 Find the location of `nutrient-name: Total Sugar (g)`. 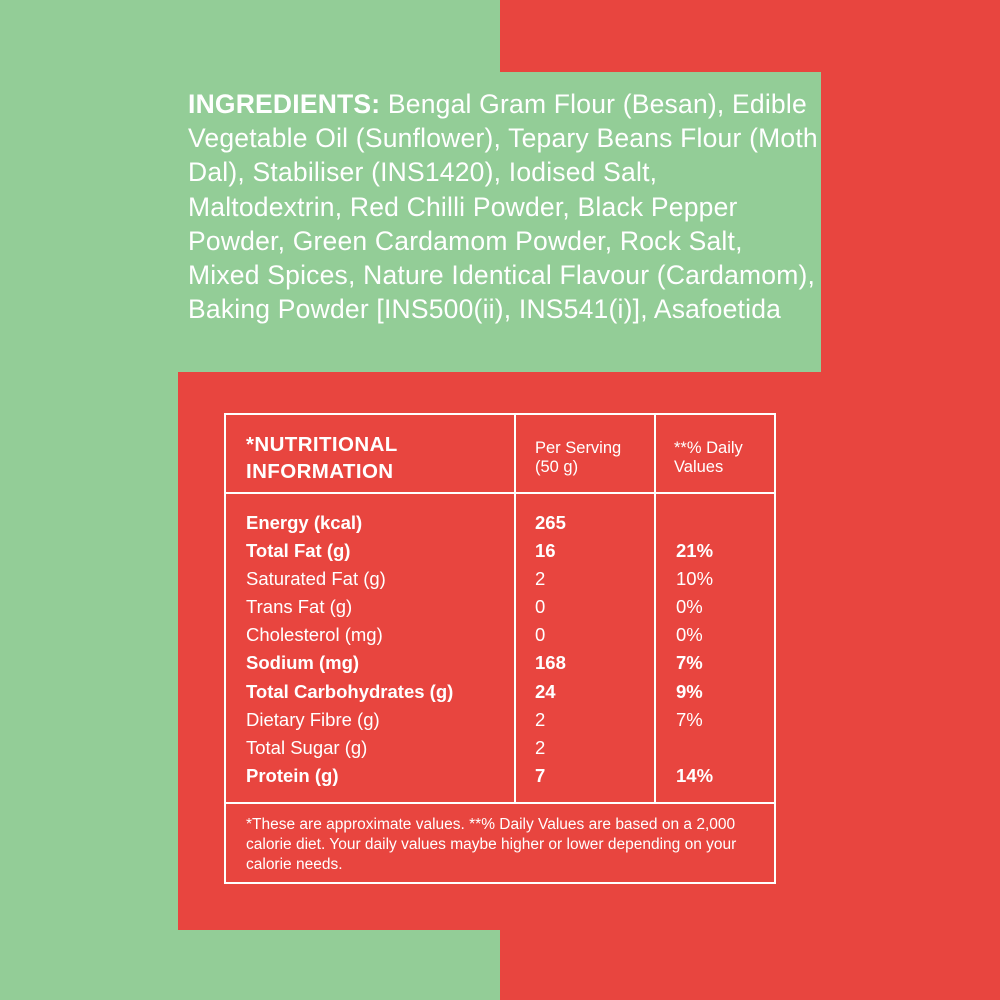

nutrient-name: Total Sugar (g) is located at coordinates (307, 747).